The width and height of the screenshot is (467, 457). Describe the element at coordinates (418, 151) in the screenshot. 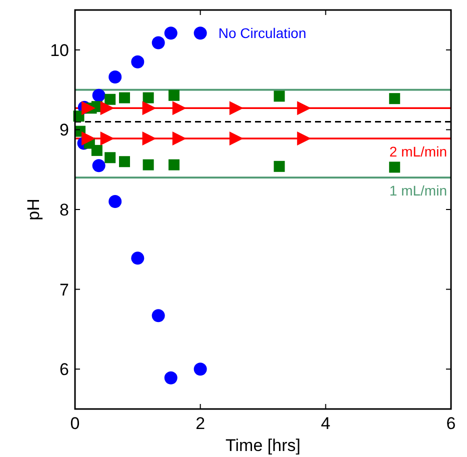

I see `ref-line-label: 2 mL/min` at that location.